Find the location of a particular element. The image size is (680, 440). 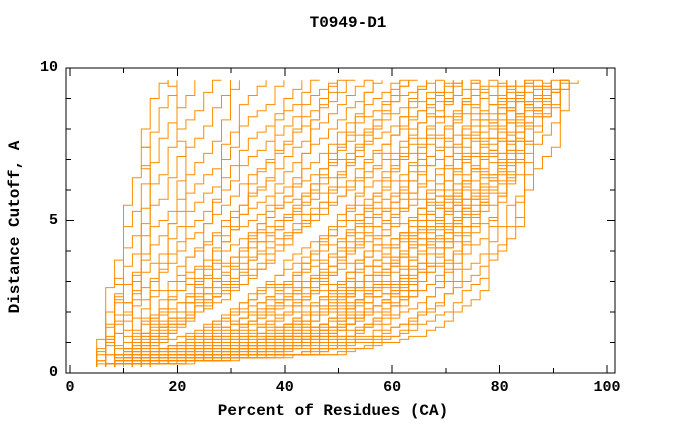

y-tick-label: 0 is located at coordinates (53, 372).